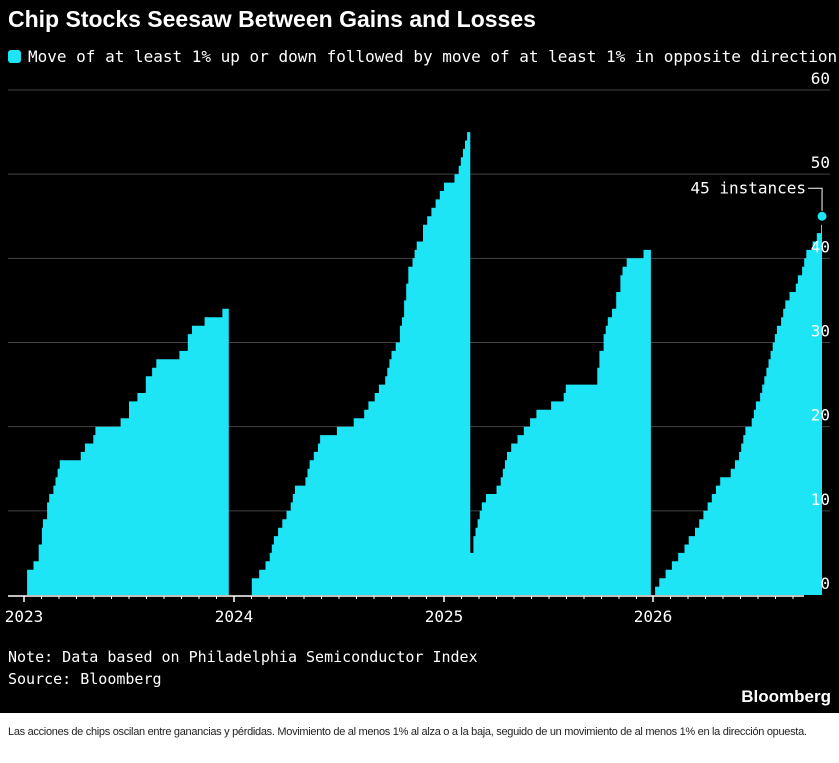  I want to click on y-tick-label: 10, so click(820, 499).